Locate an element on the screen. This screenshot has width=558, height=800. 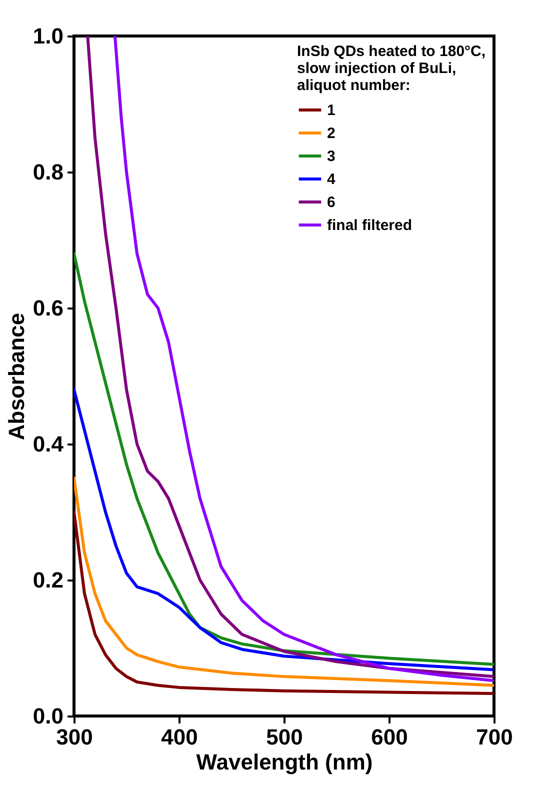
x-axis-title: Wavelength (nm) is located at coordinates (284, 762).